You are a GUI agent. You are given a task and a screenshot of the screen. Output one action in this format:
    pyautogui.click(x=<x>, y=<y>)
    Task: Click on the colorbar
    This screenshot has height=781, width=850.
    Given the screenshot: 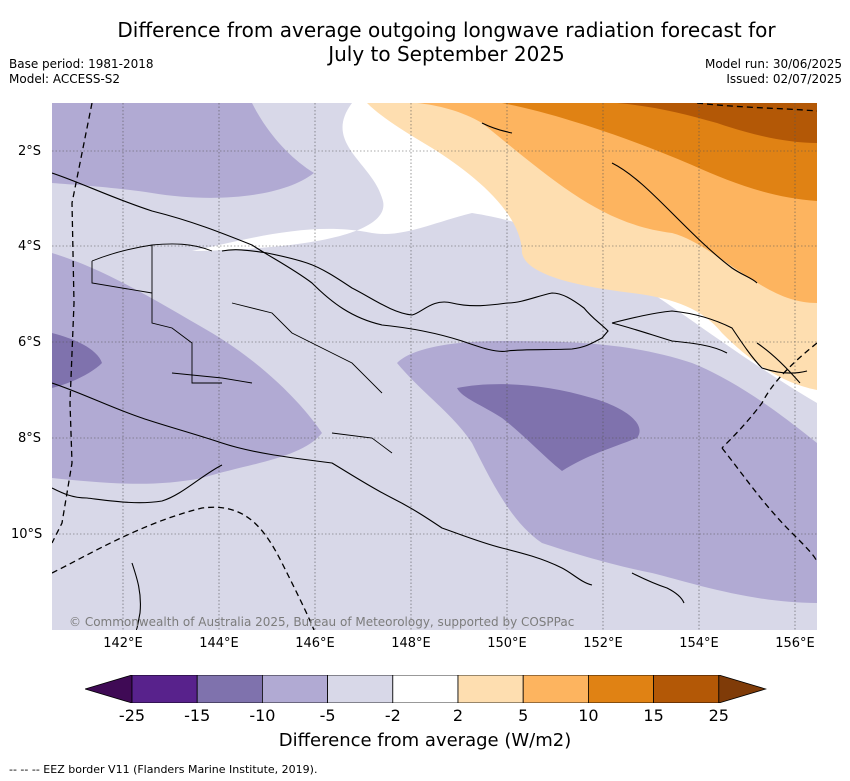 What is the action you would take?
    pyautogui.click(x=426, y=689)
    